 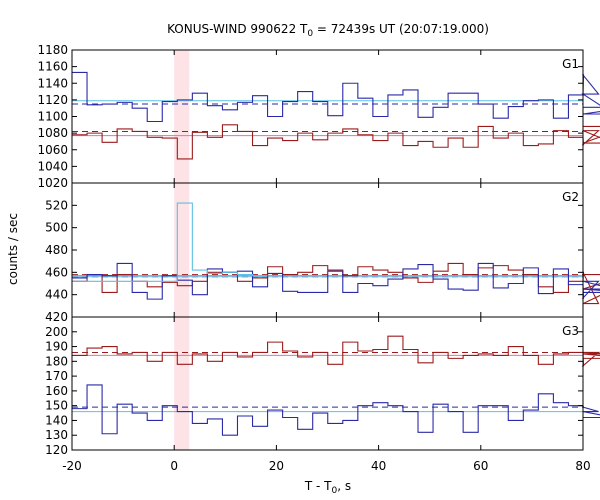 I want to click on y-tick-label: 150, so click(x=56, y=406).